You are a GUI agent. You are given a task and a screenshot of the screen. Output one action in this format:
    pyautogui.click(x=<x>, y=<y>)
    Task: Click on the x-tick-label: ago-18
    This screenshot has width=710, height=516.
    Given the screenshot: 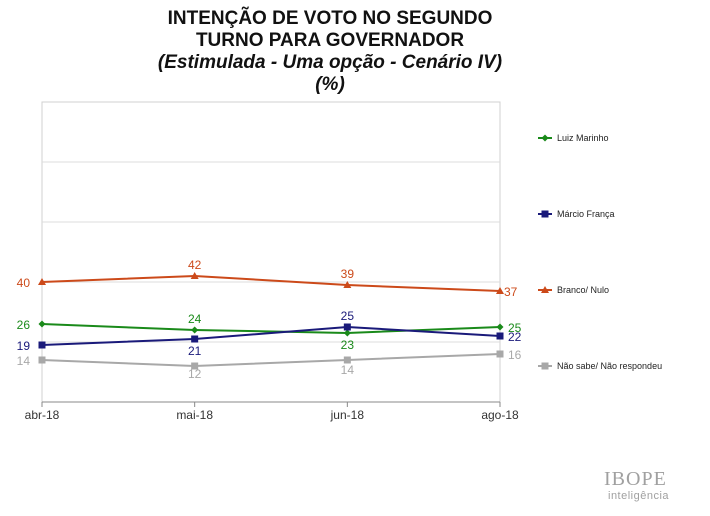 What is the action you would take?
    pyautogui.click(x=500, y=415)
    